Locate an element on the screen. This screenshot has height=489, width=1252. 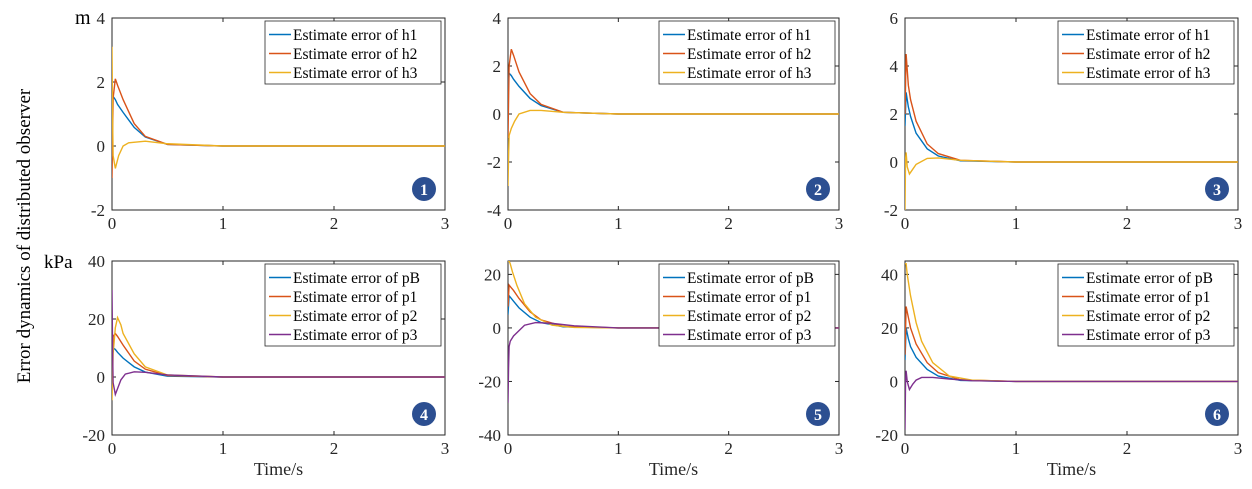
axes-box is located at coordinates (673, 348).